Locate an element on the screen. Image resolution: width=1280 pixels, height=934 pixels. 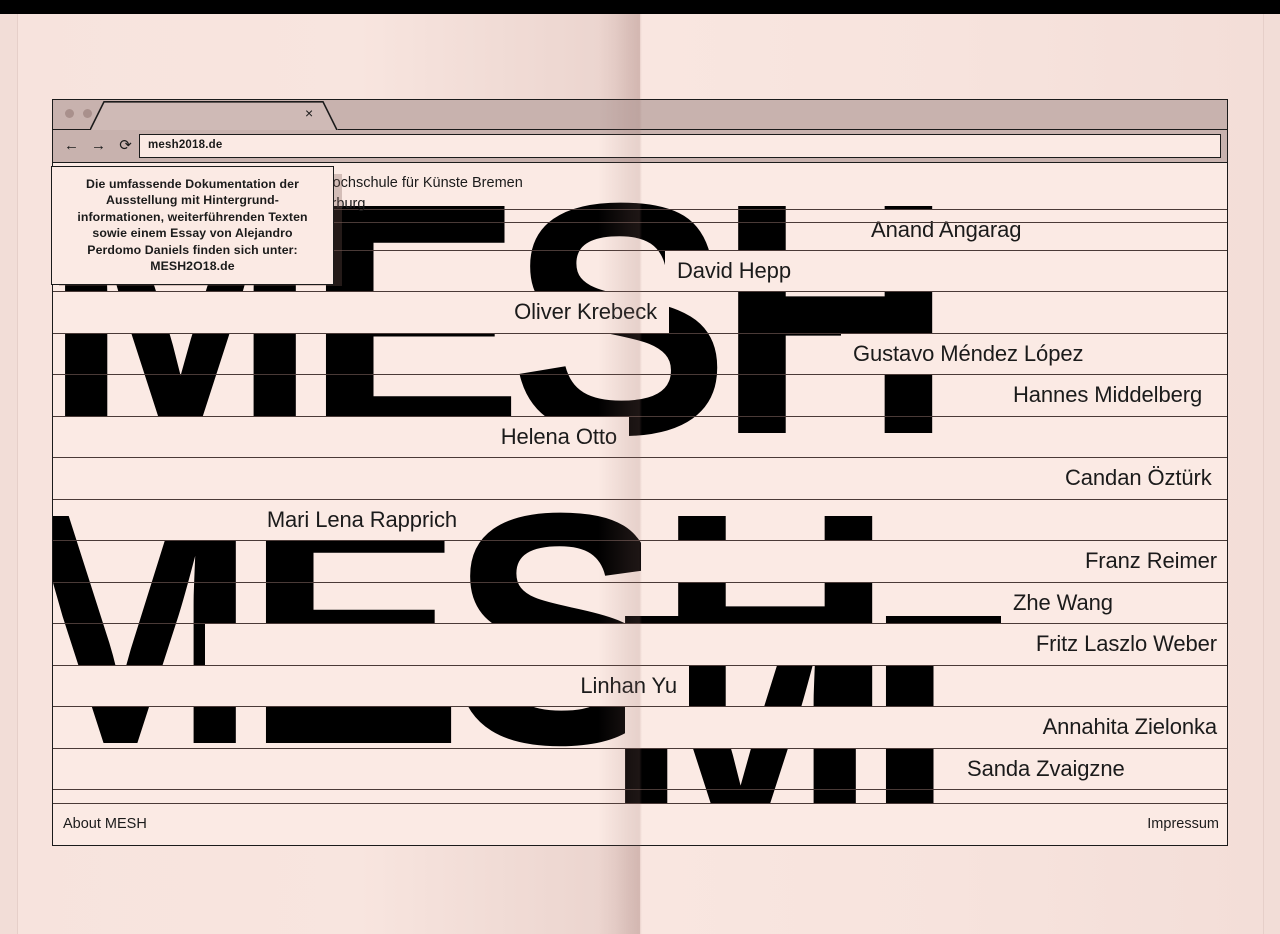
artist-name-band: Anand Angarag is located at coordinates (1043, 230).